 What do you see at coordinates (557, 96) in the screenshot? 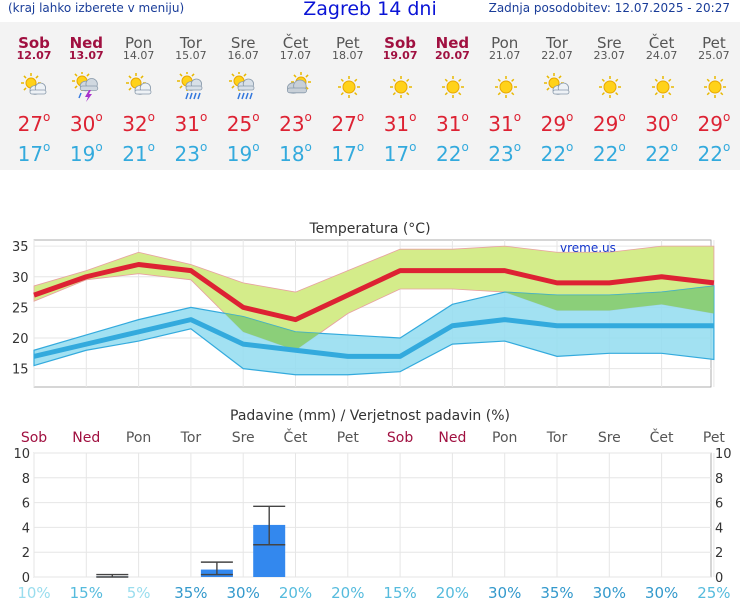
I see `day-column: Tor 22.07 29o 22o` at bounding box center [557, 96].